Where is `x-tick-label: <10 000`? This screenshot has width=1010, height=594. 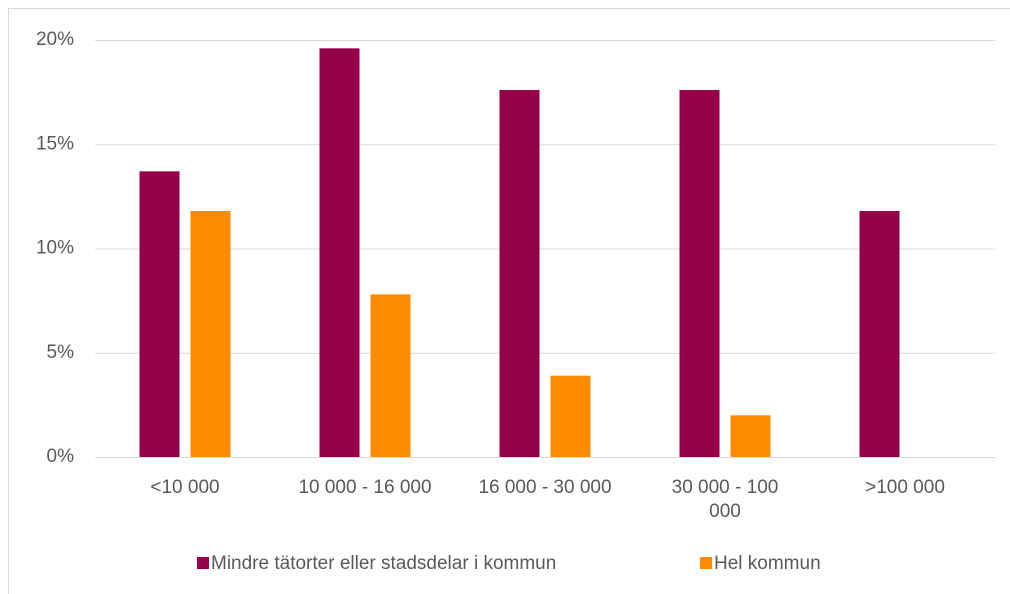
x-tick-label: <10 000 is located at coordinates (185, 487).